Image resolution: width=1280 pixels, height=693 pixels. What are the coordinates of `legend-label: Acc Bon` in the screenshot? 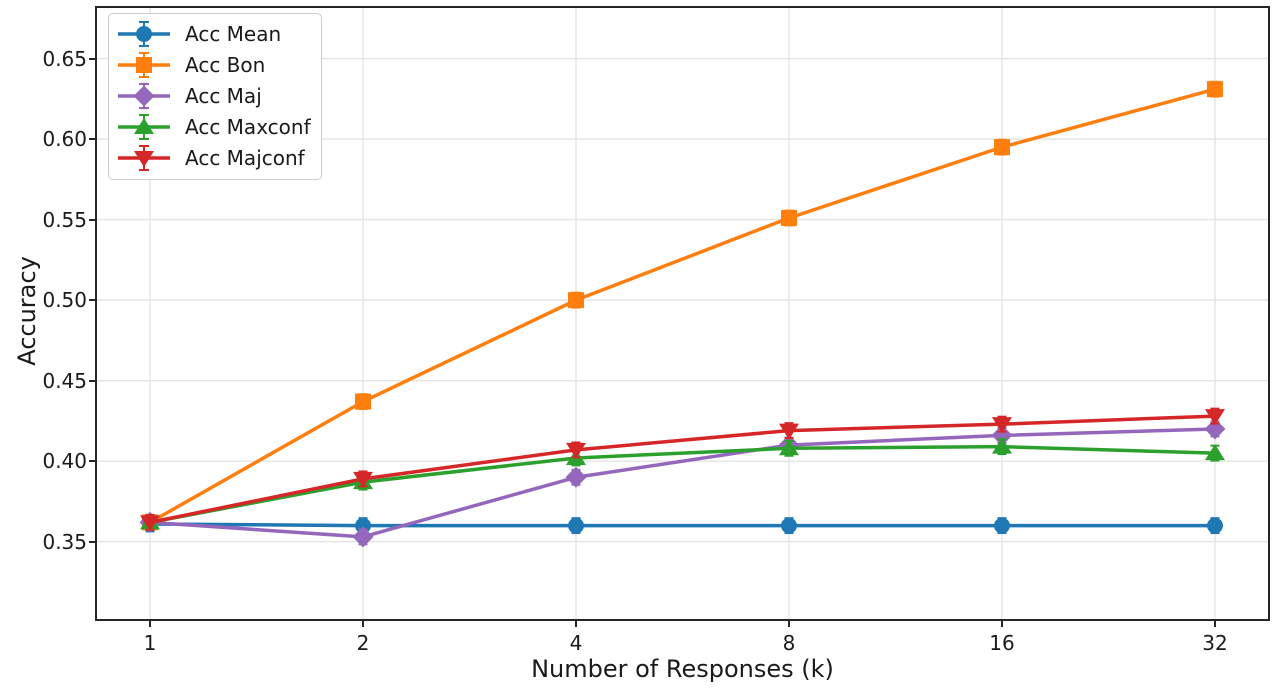 It's located at (225, 64).